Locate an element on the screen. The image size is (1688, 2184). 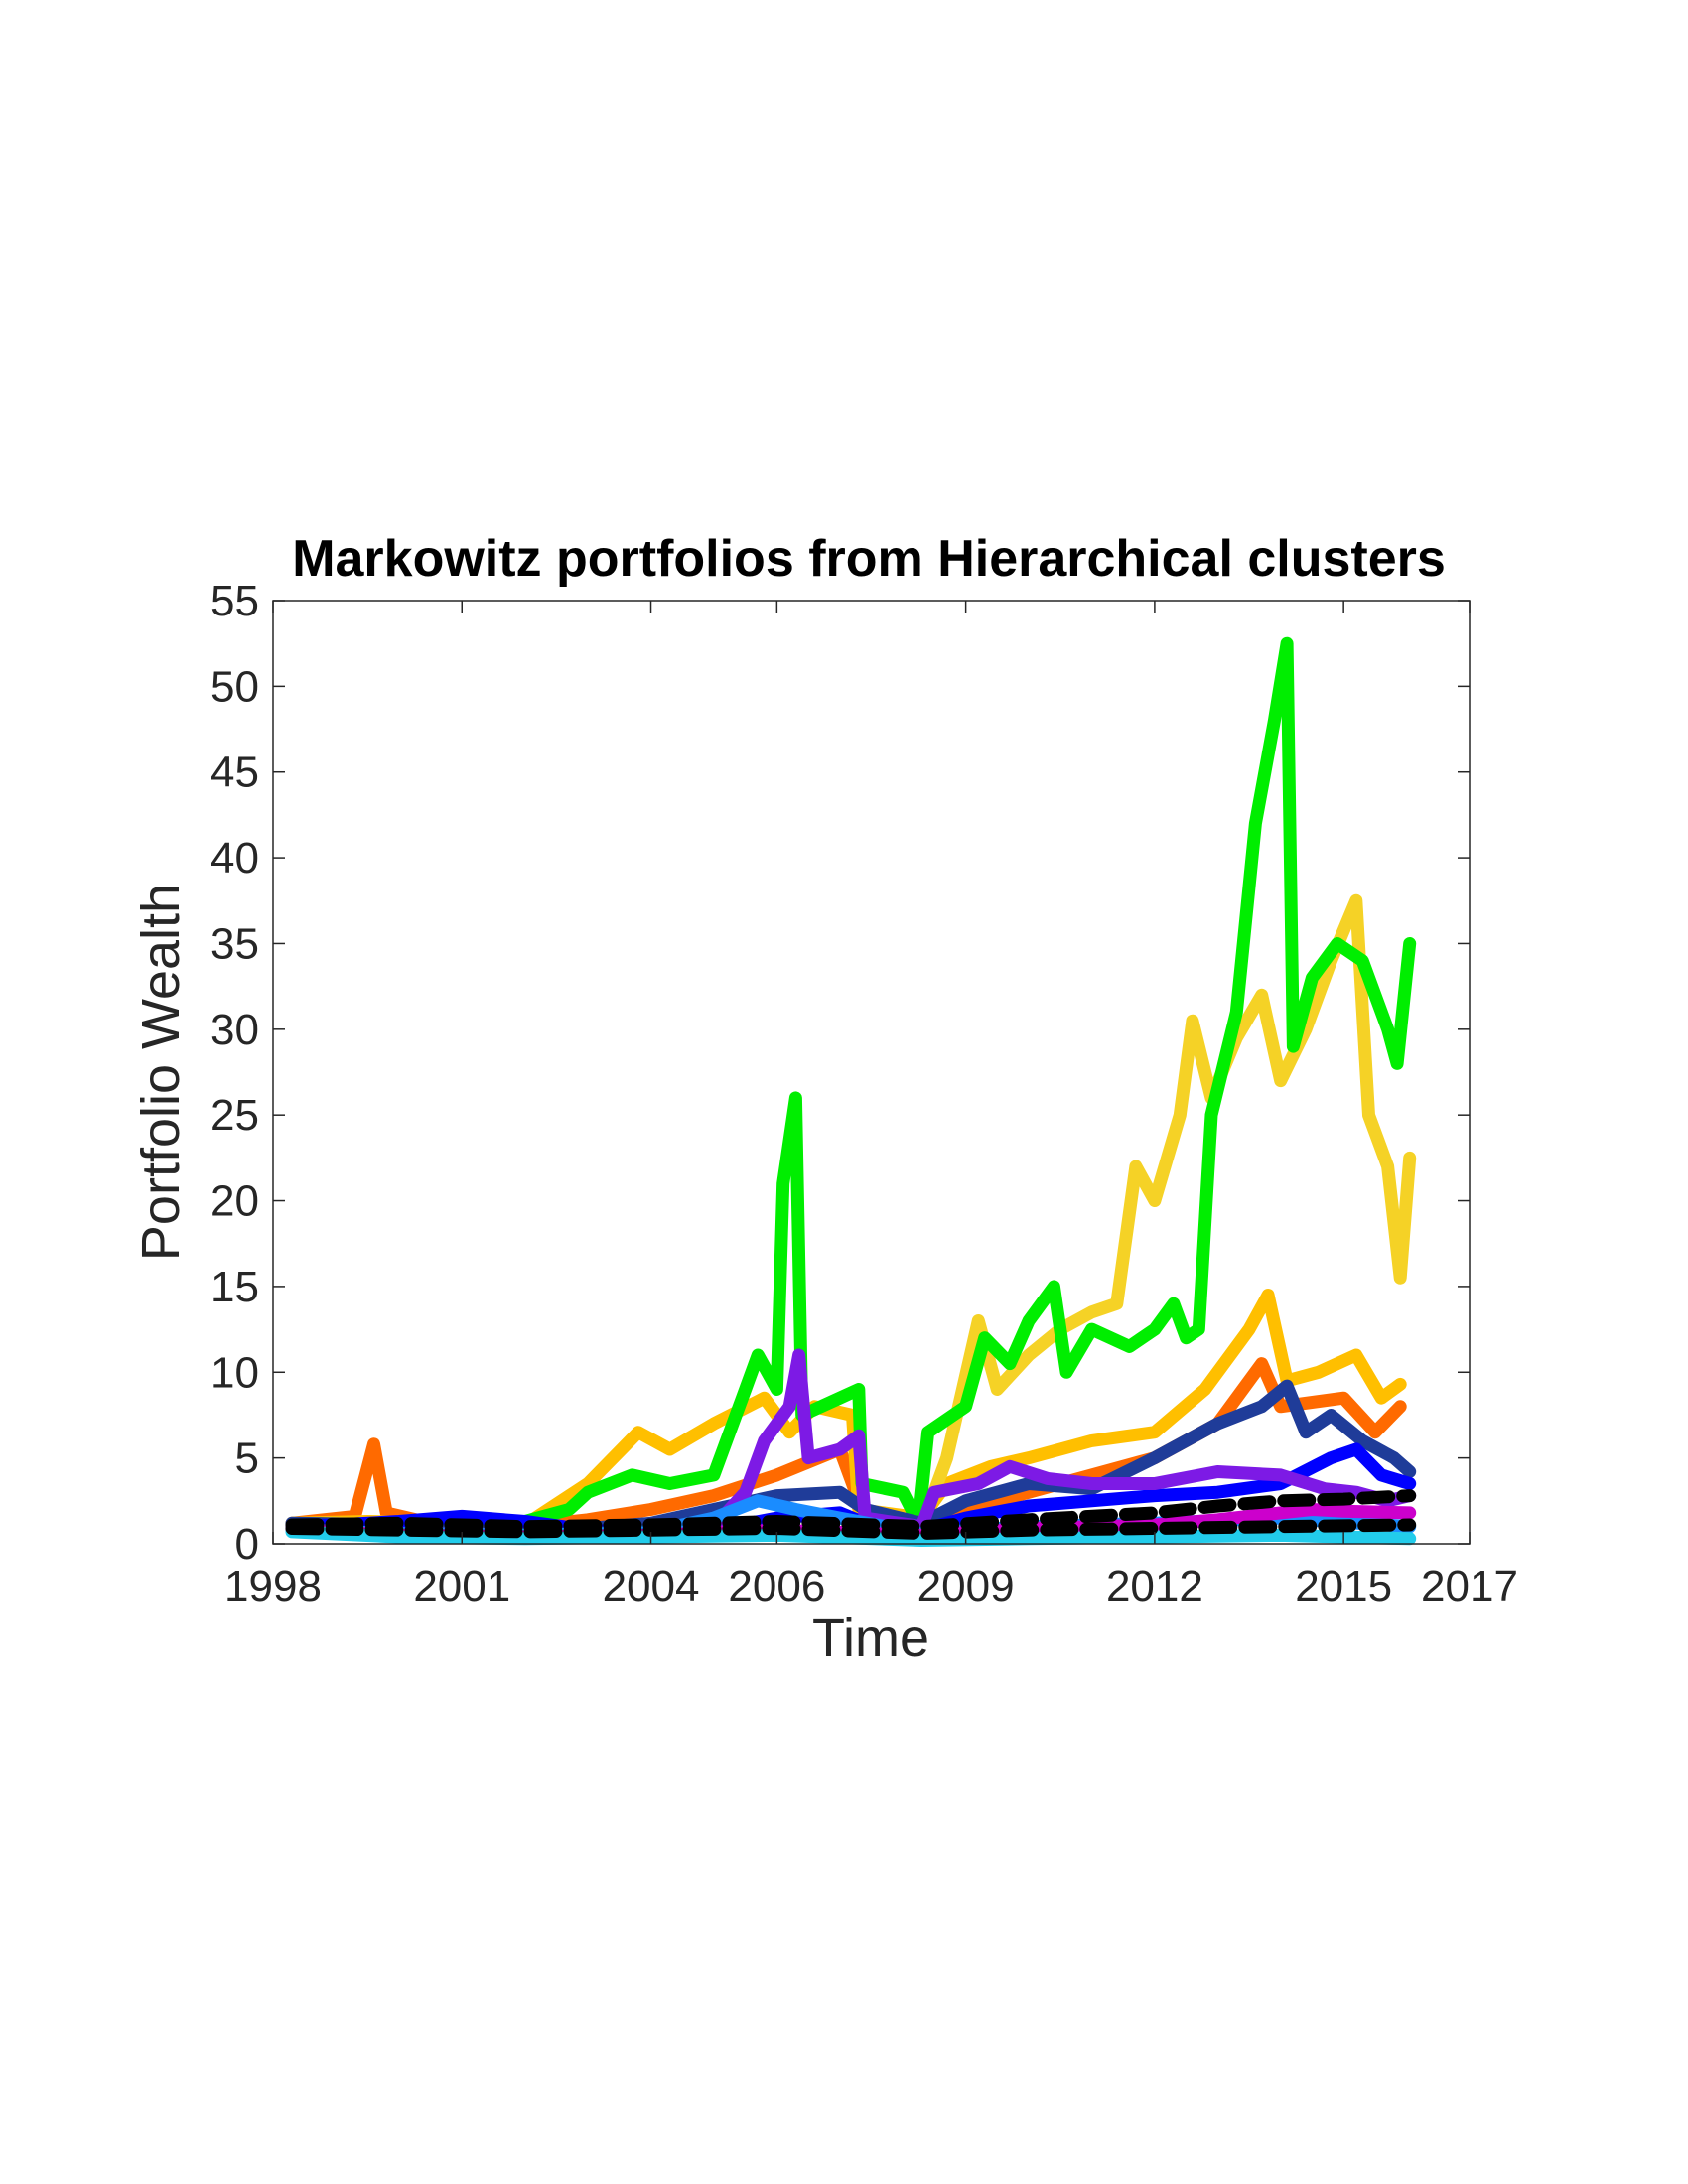
x-tick-label: 2001 is located at coordinates (461, 1587).